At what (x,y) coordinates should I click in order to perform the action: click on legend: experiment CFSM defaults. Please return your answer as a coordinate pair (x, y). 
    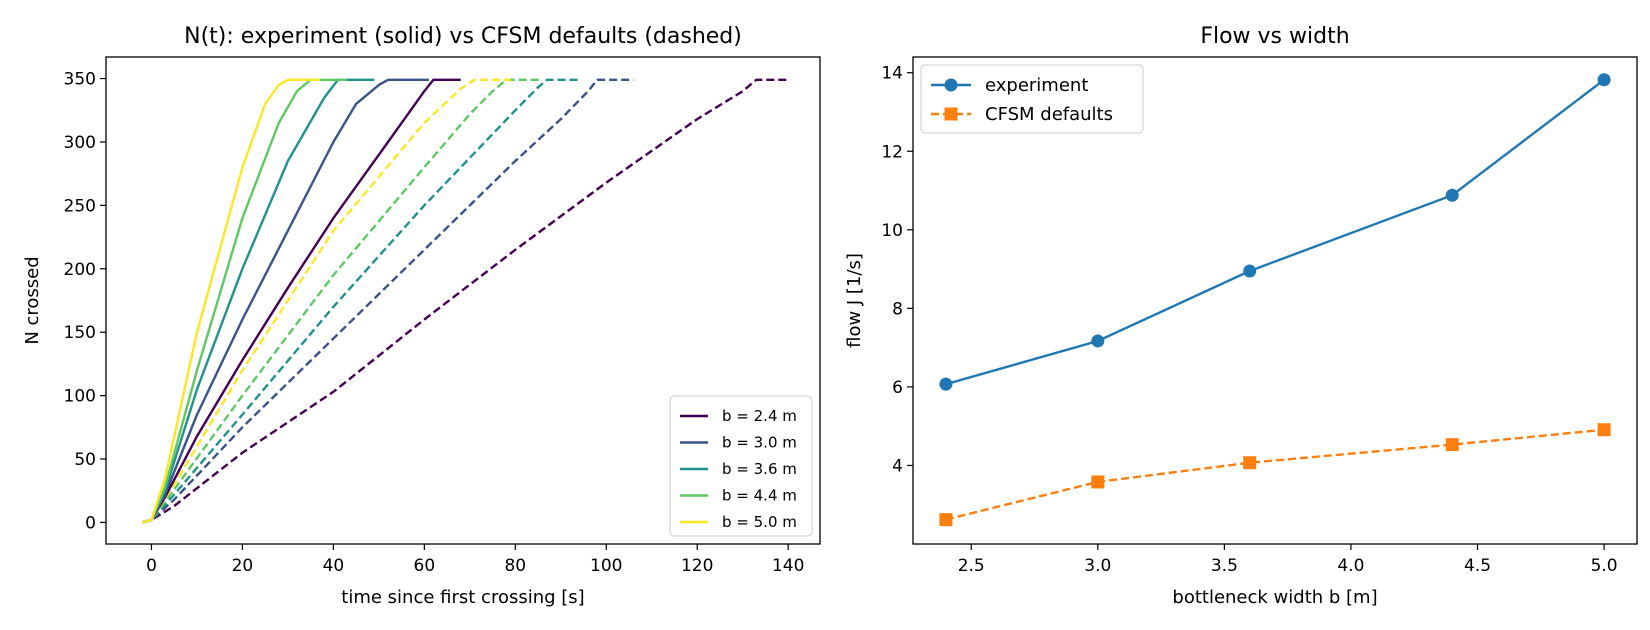
    Looking at the image, I should click on (1032, 99).